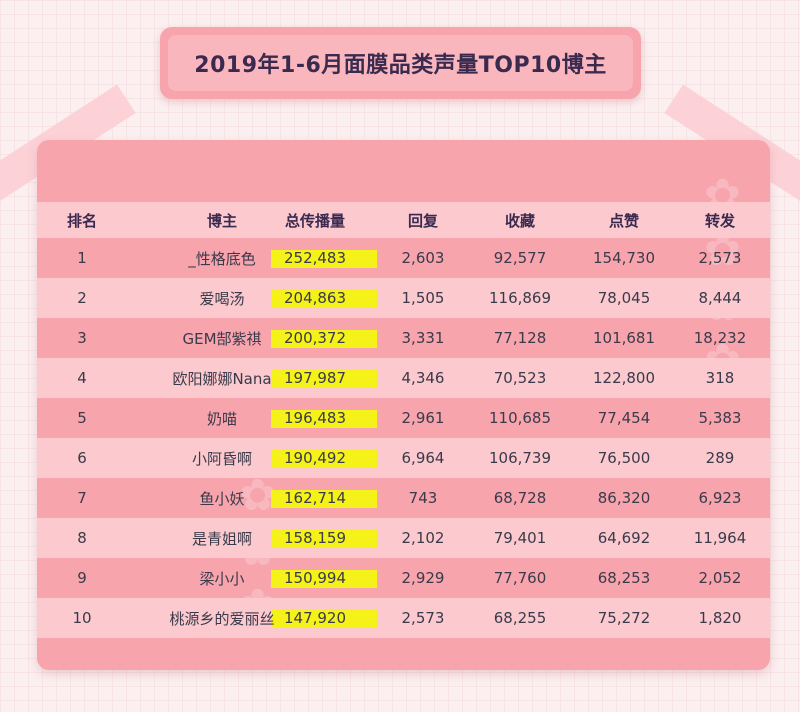 The image size is (800, 712). What do you see at coordinates (315, 578) in the screenshot?
I see `cell-total-reach: 150,994` at bounding box center [315, 578].